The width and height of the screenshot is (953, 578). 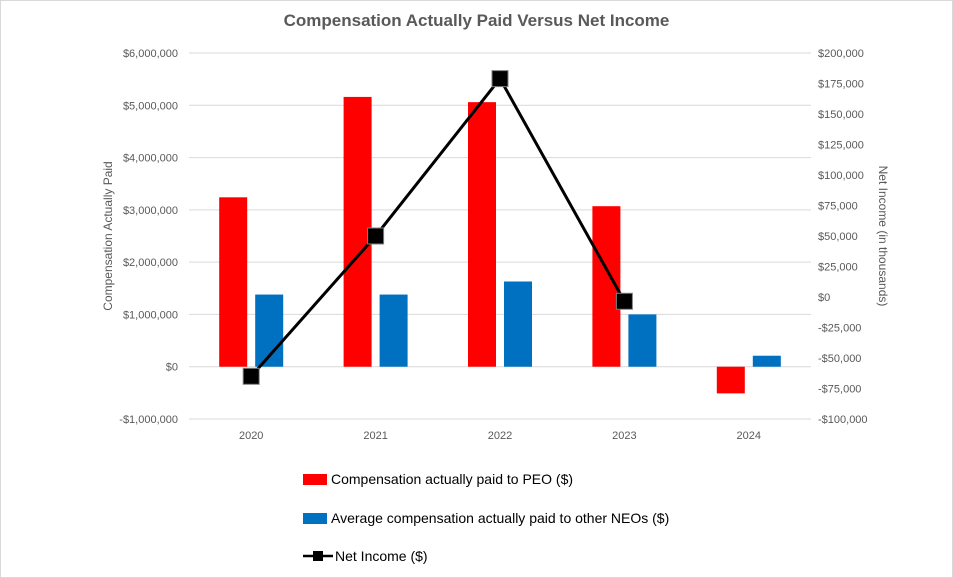 I want to click on left-tick-label: $3,000,000, so click(x=150, y=211).